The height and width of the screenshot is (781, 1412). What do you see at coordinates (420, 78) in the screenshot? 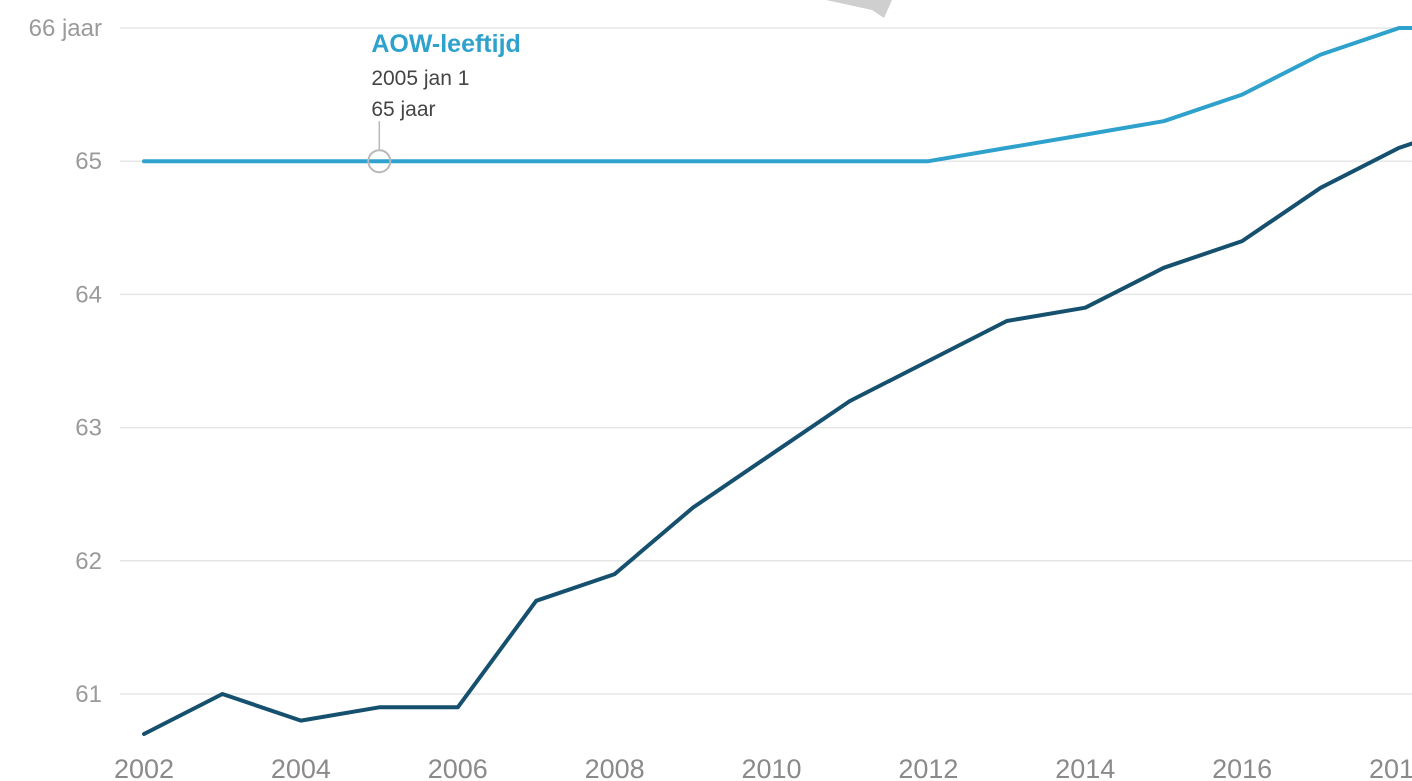
I see `tooltip-date: 2005 jan 1` at bounding box center [420, 78].